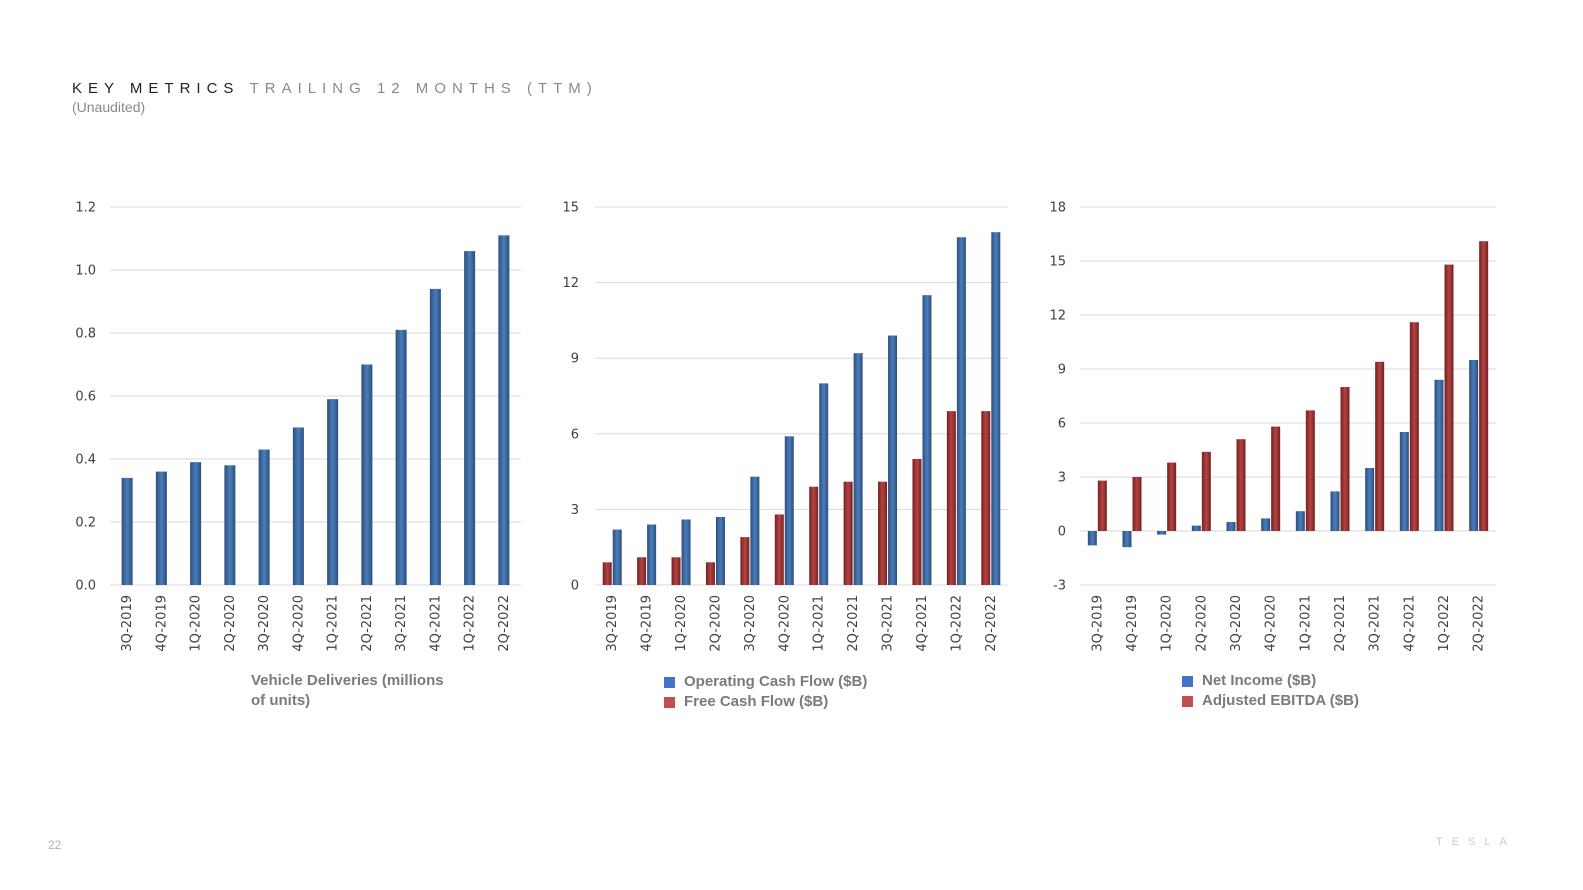  Describe the element at coordinates (281, 700) in the screenshot. I see `legend-deliveries-line2: of units)` at that location.